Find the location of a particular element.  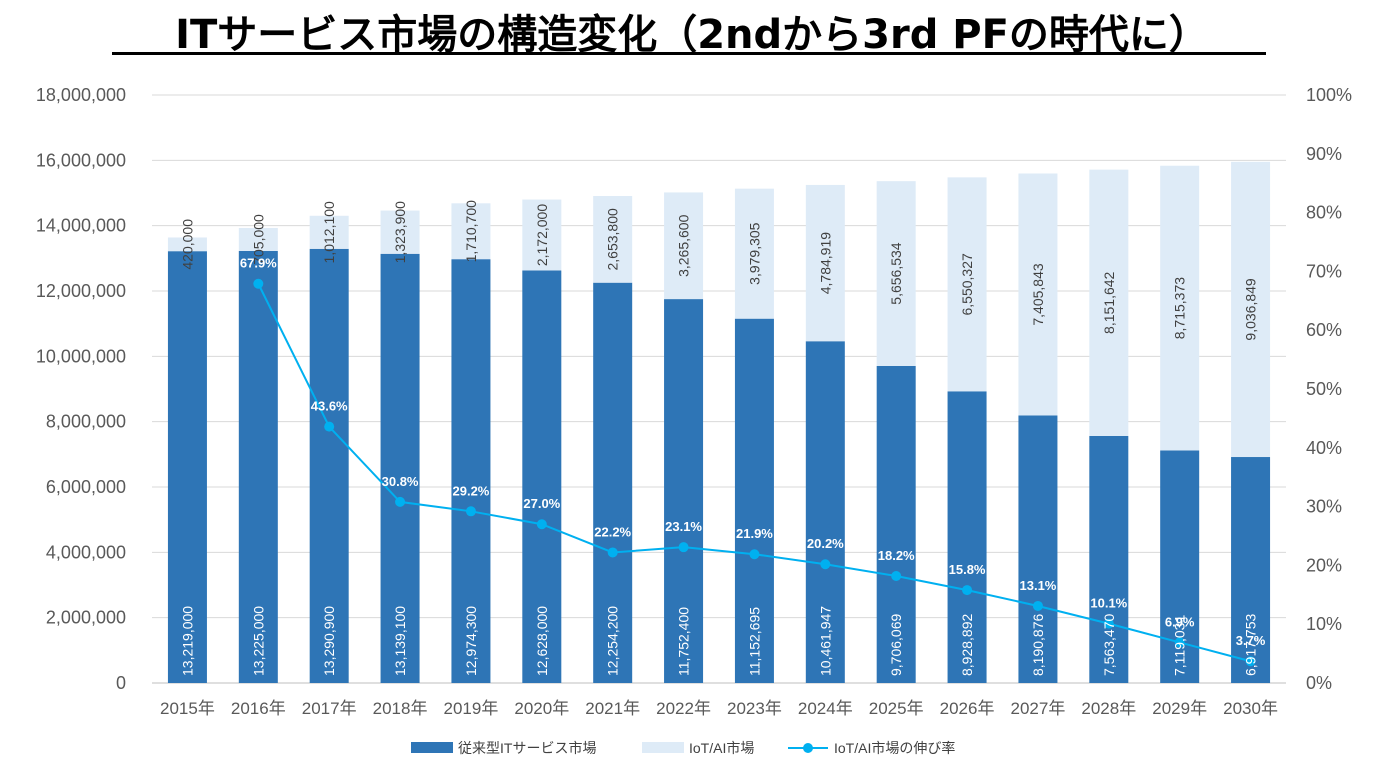

x-axis-tick: 2025年 is located at coordinates (896, 708).